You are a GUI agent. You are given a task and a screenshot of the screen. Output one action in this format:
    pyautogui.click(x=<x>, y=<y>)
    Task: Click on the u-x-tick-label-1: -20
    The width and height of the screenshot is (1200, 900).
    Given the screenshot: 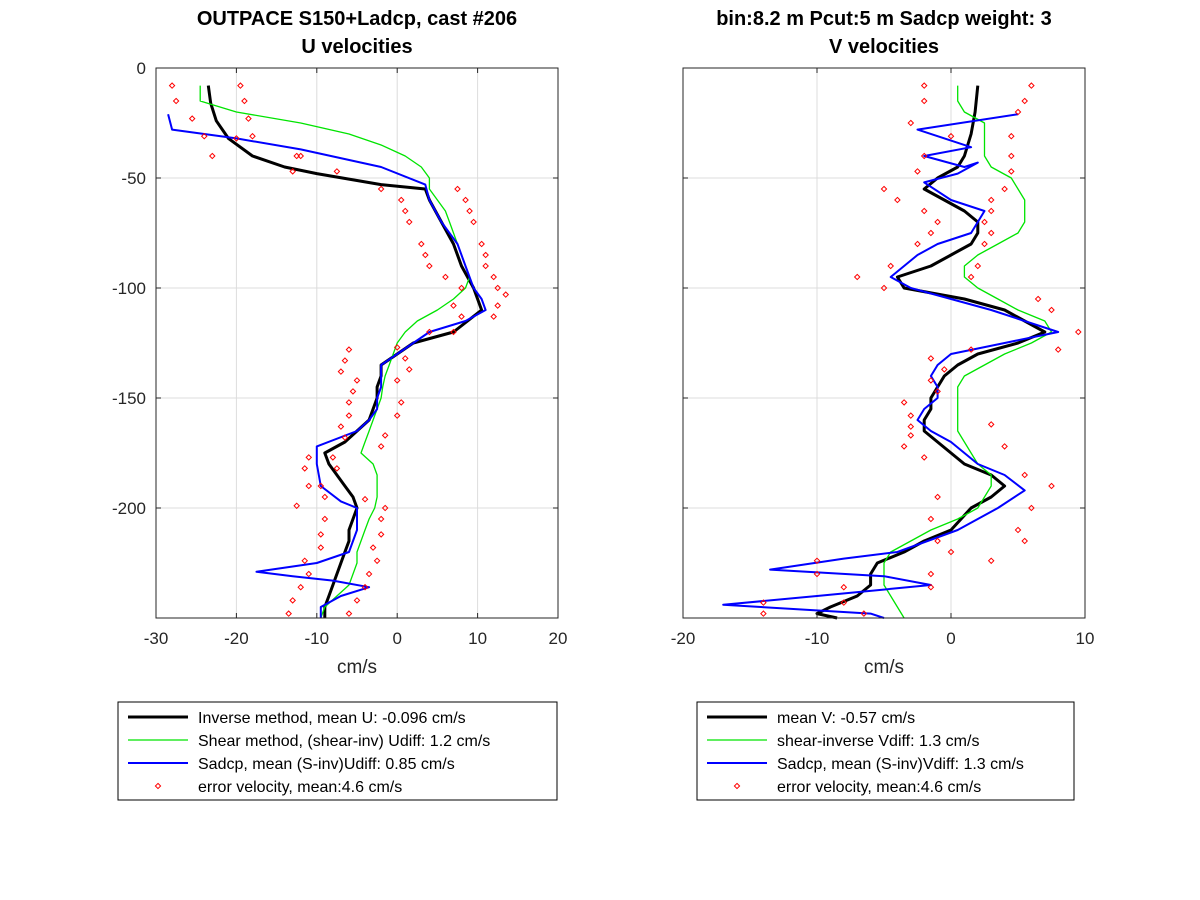 What is the action you would take?
    pyautogui.click(x=236, y=638)
    